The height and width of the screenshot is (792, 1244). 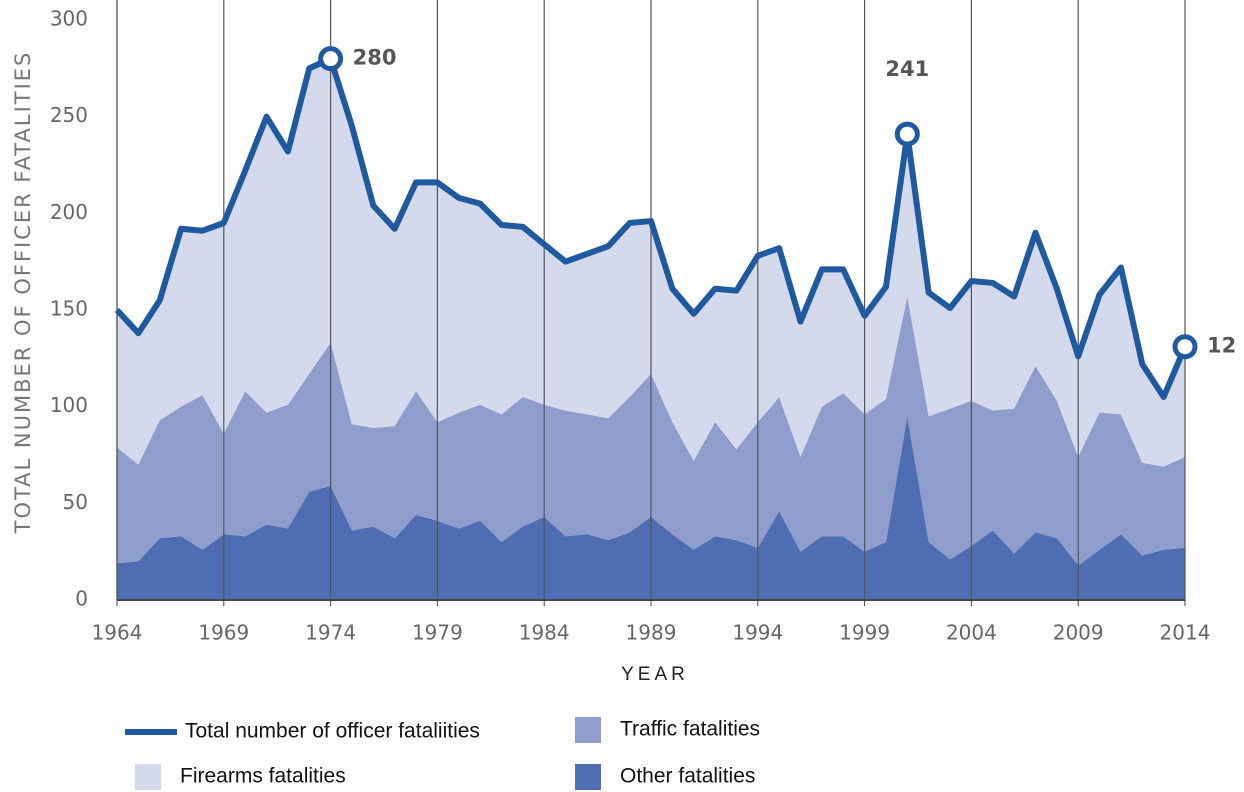 What do you see at coordinates (223, 633) in the screenshot?
I see `x-tick-label: 1969` at bounding box center [223, 633].